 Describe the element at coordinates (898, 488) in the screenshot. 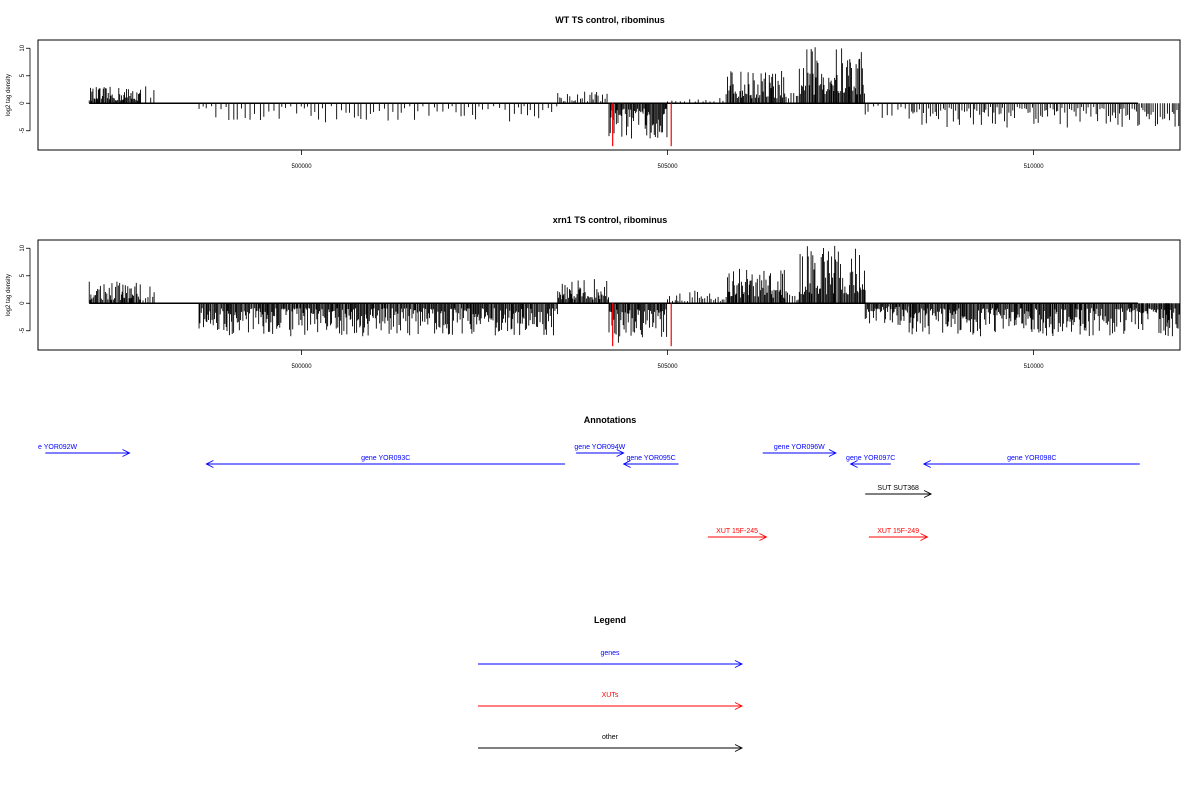

I see `annotation-label: SUT SUT368` at that location.